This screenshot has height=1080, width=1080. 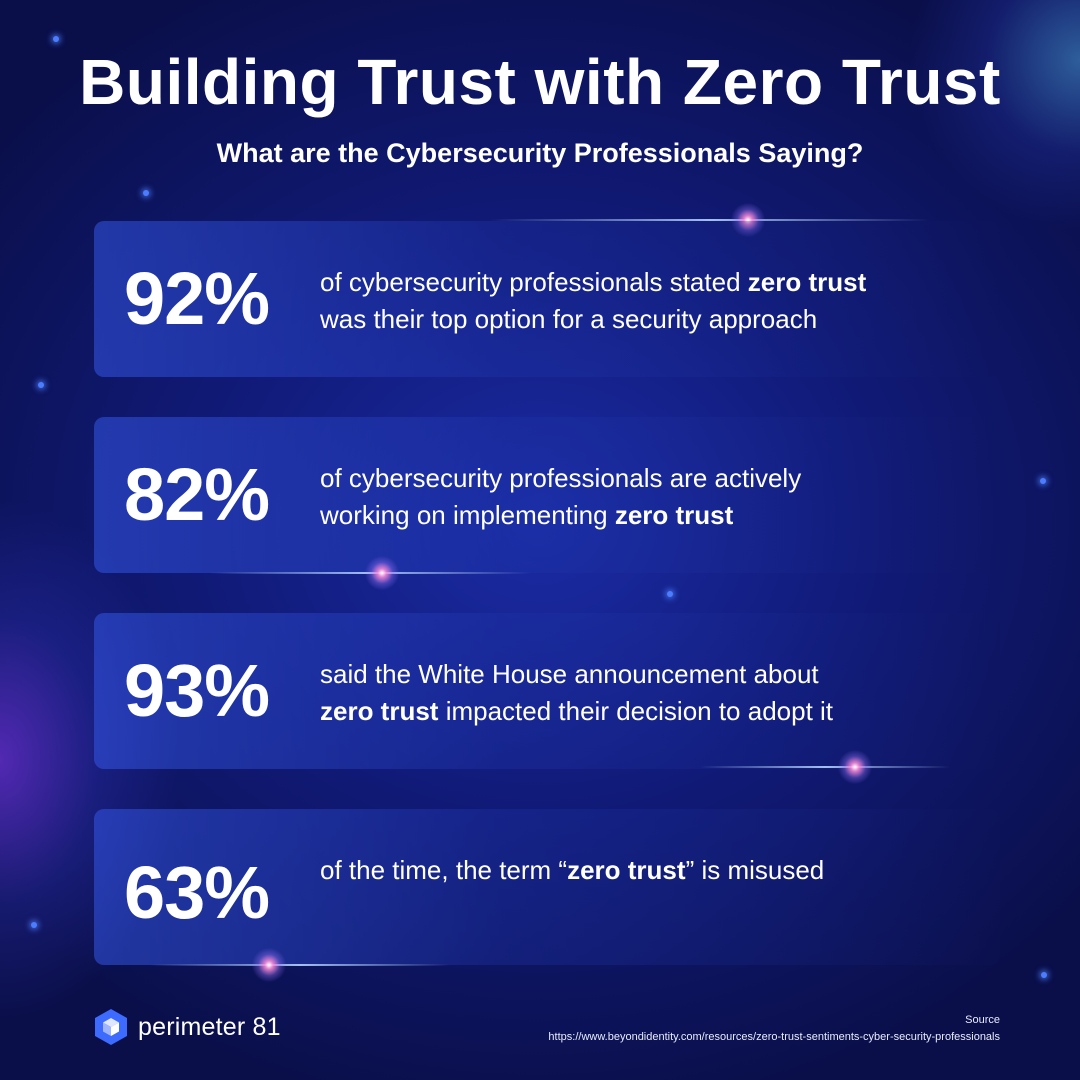 What do you see at coordinates (982, 1020) in the screenshot?
I see `source-label: Source` at bounding box center [982, 1020].